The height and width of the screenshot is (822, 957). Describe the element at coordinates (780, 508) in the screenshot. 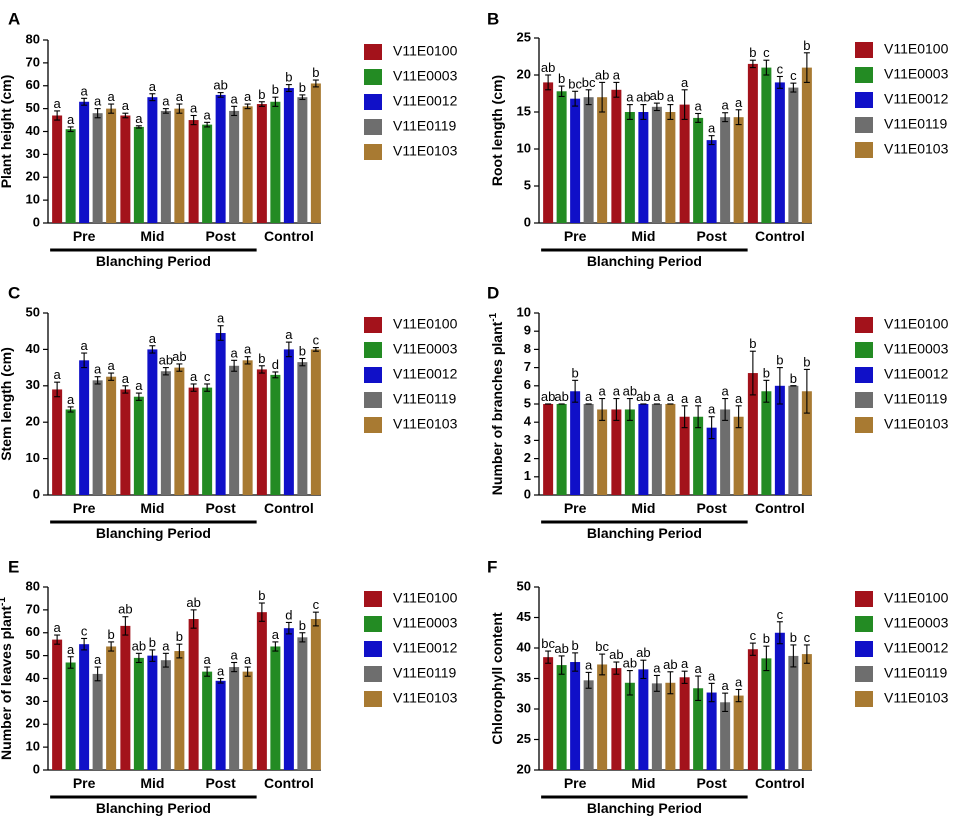

I see `x-tick-label: Control` at that location.